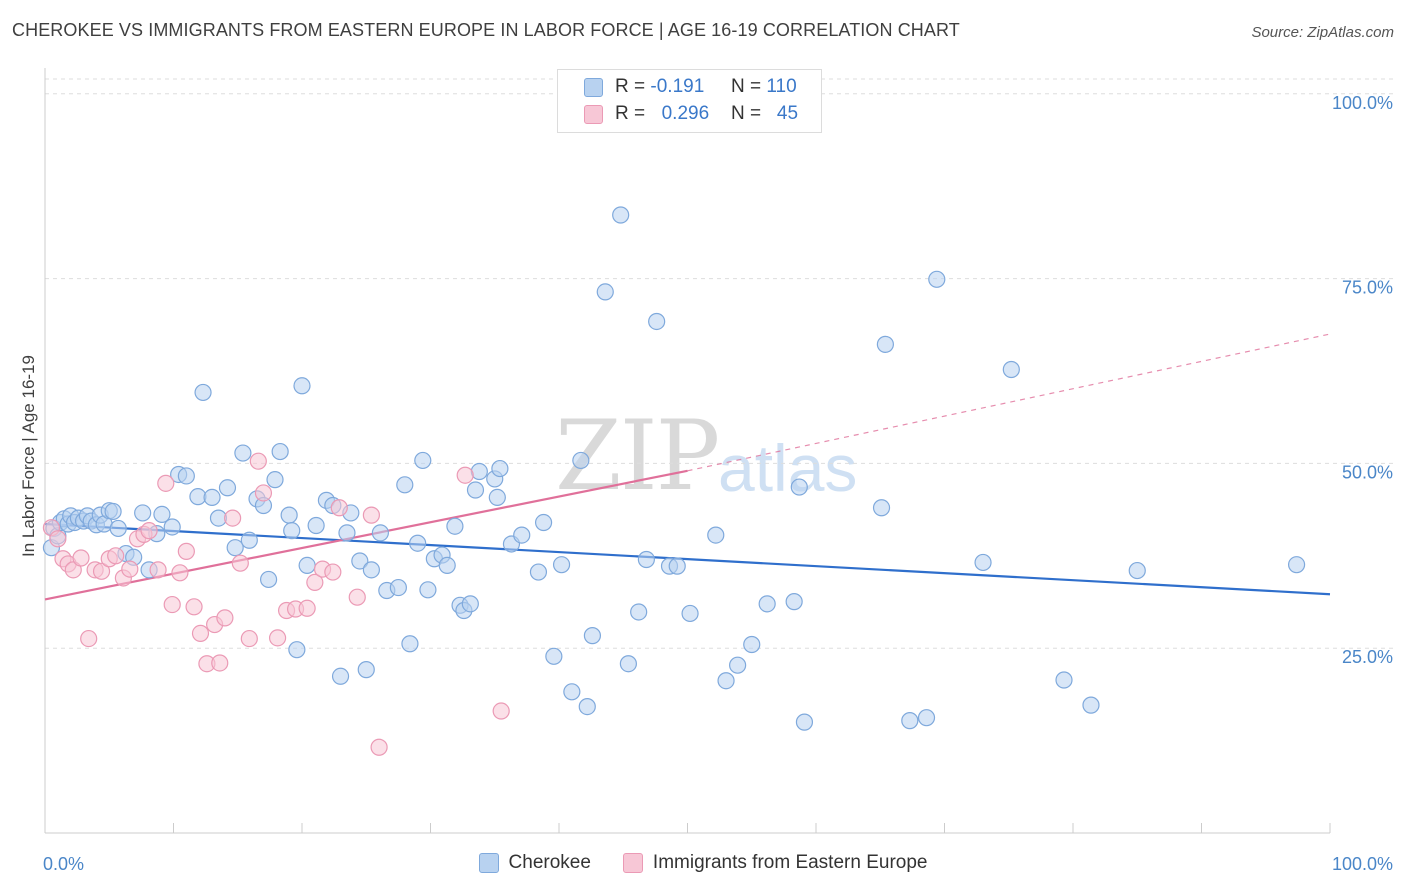 The width and height of the screenshot is (1406, 892). Describe the element at coordinates (28, 456) in the screenshot. I see `y-axis-title: In Labor Force | Age 16-19` at that location.